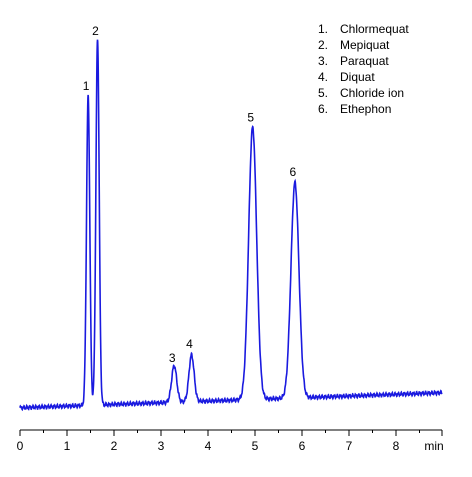  I want to click on x-tick-label-5: 5, so click(255, 446).